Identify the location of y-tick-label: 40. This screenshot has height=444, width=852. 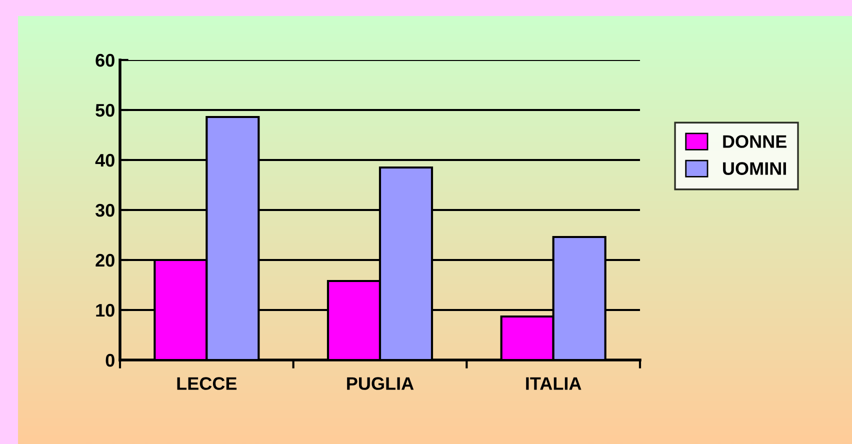
(104, 160).